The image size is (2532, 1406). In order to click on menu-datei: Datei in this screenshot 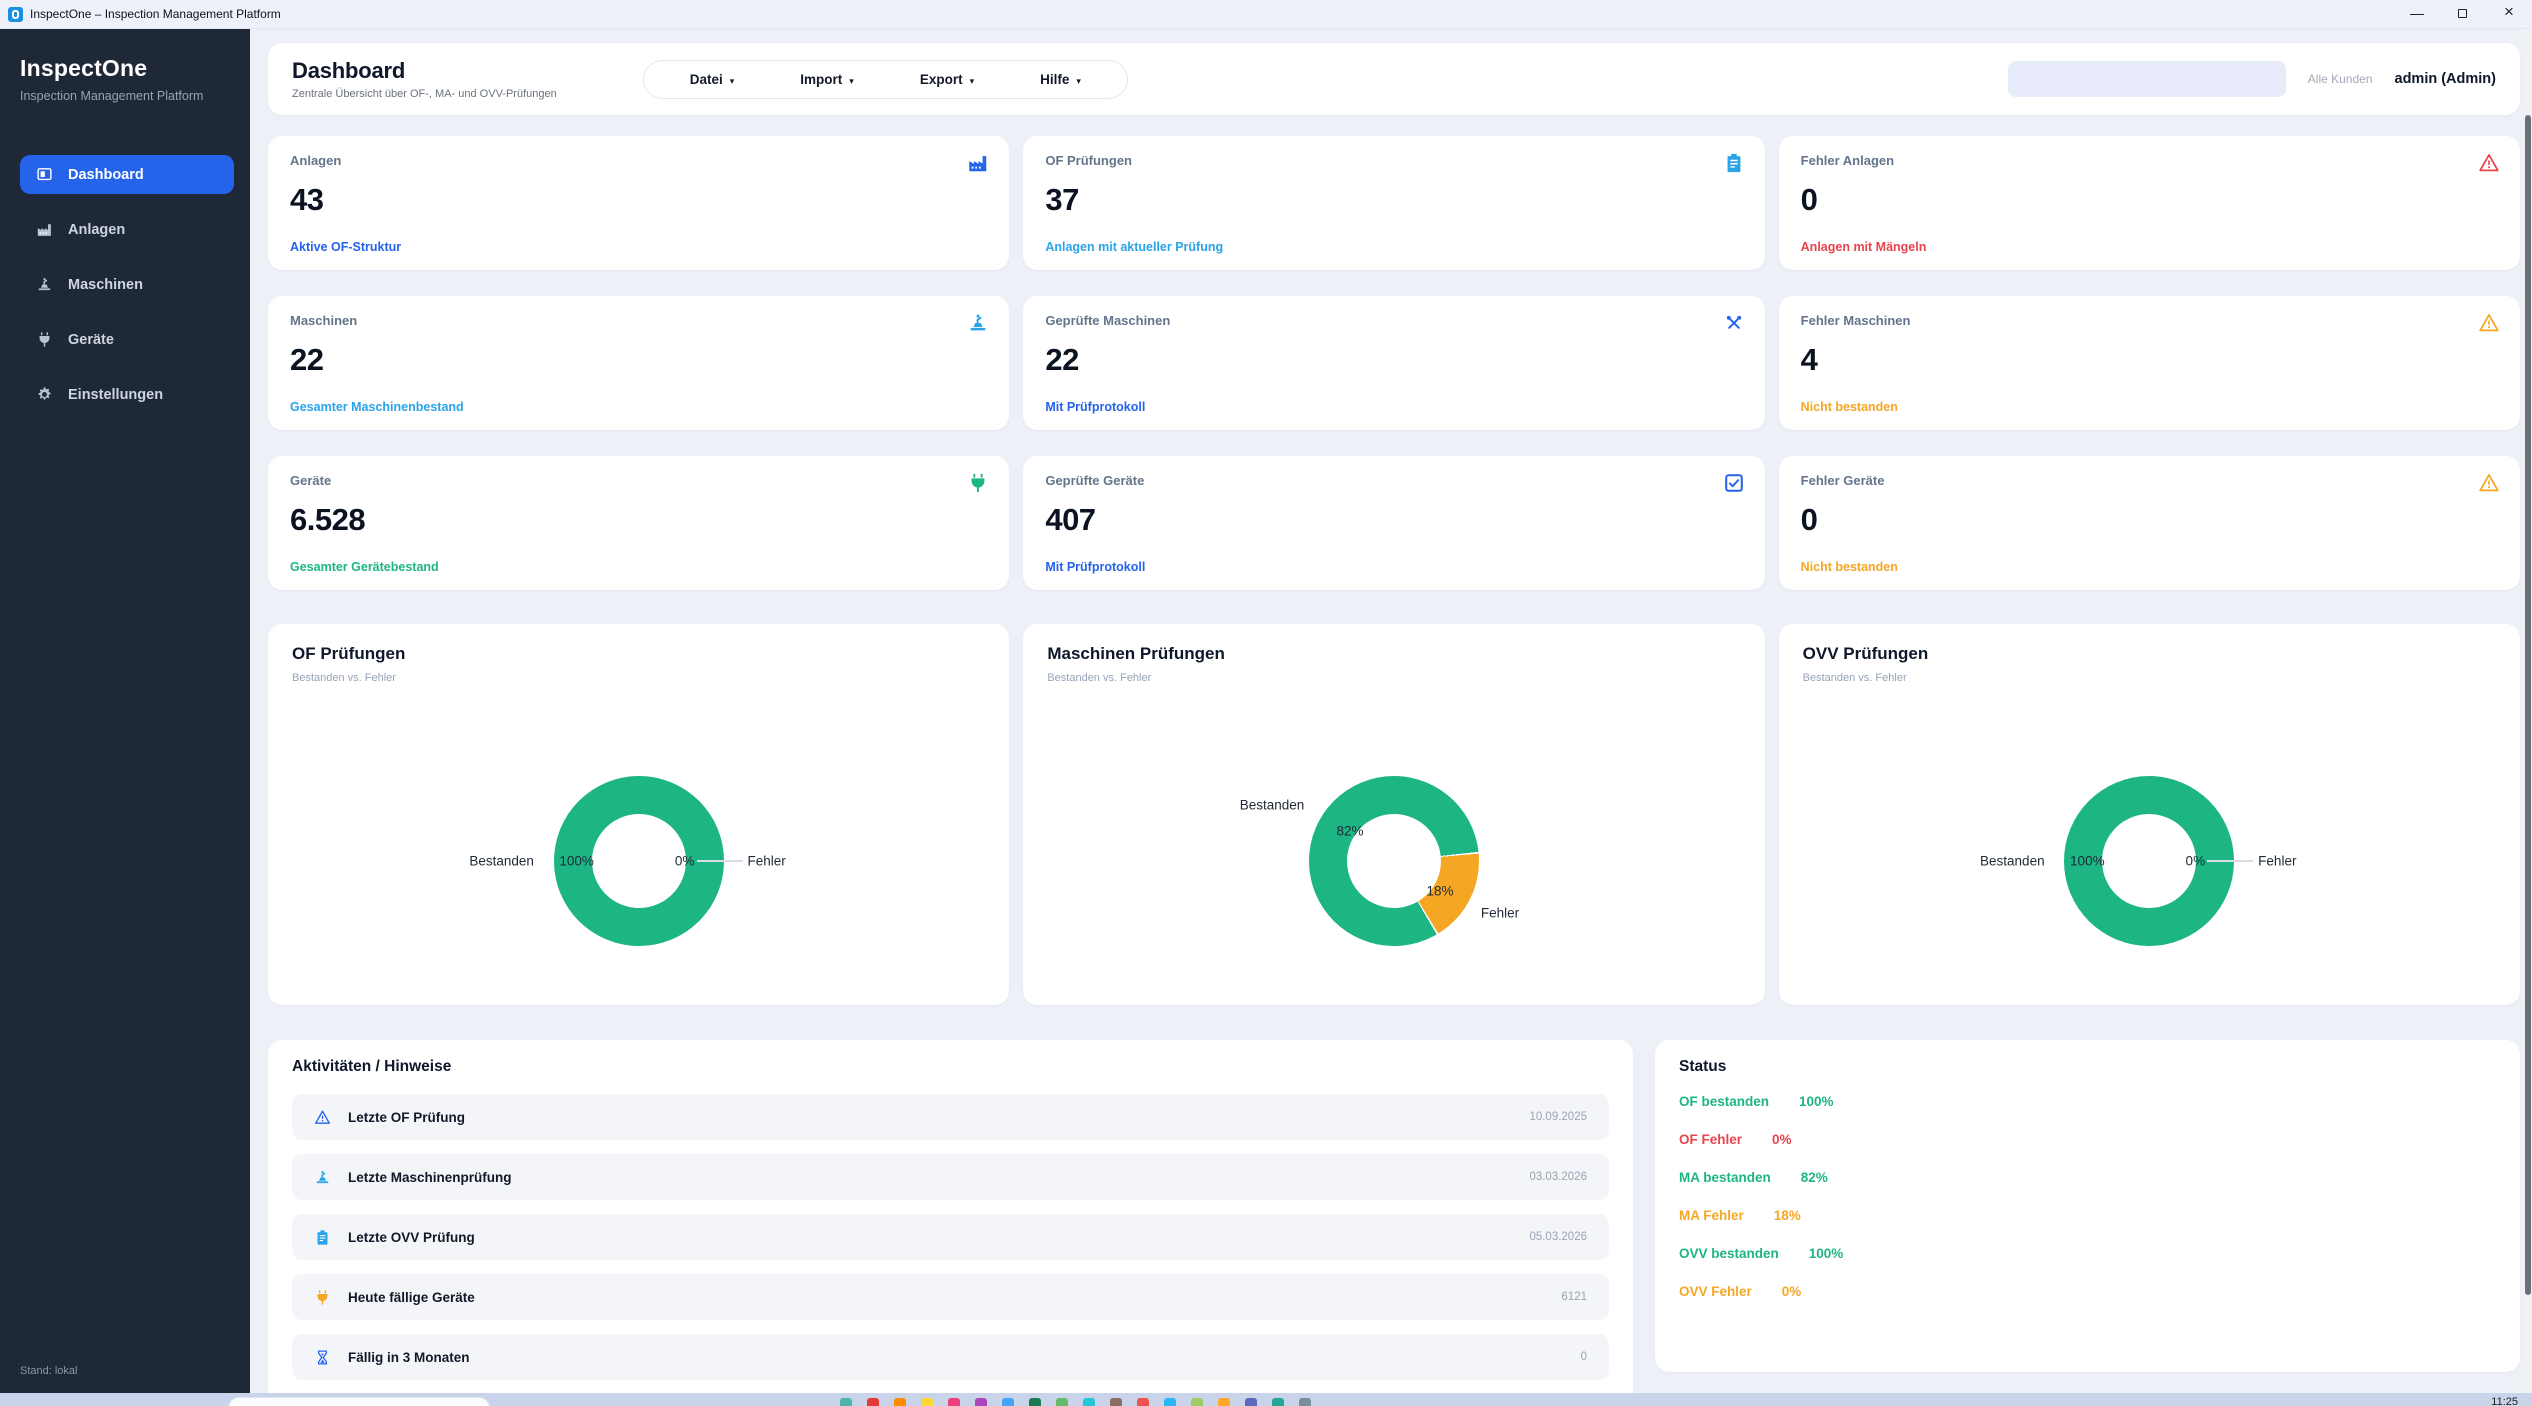, I will do `click(712, 79)`.